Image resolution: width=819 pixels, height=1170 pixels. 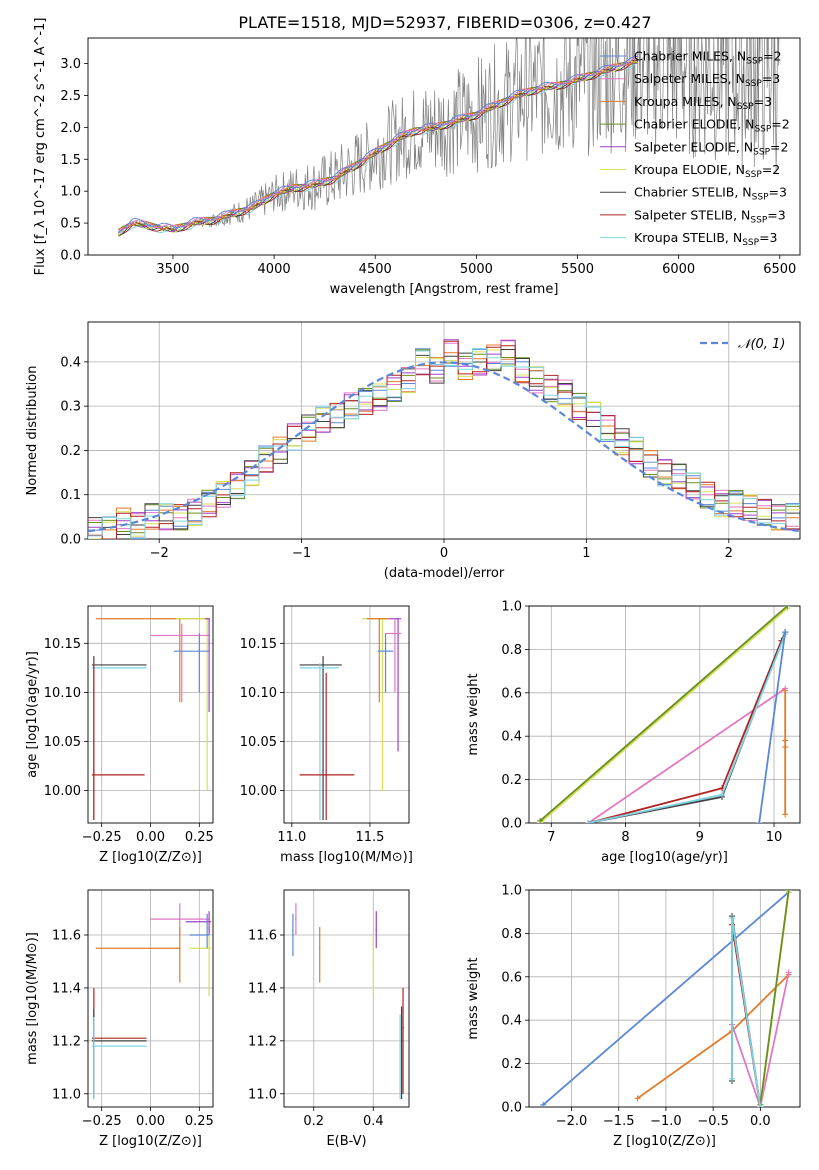 What do you see at coordinates (159, 553) in the screenshot?
I see `x-tick-label: −2` at bounding box center [159, 553].